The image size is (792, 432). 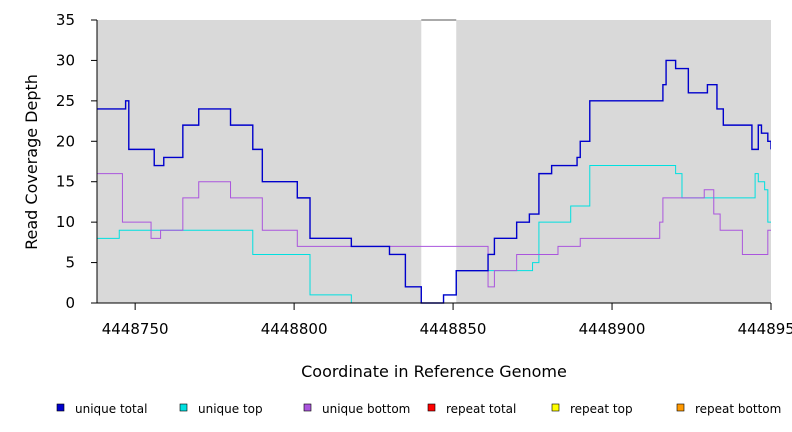 I want to click on x-tick-label: 4448800, so click(x=294, y=329).